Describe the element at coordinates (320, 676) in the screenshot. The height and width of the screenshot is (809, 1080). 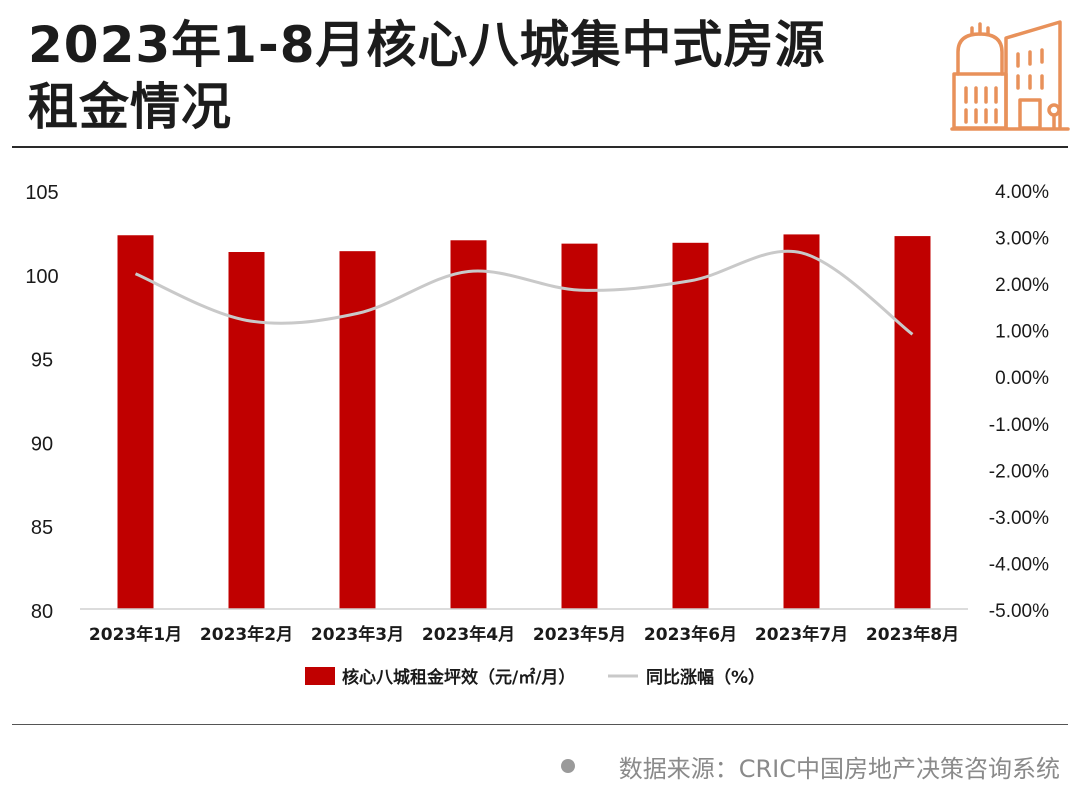
I see `legend-swatch-bar` at that location.